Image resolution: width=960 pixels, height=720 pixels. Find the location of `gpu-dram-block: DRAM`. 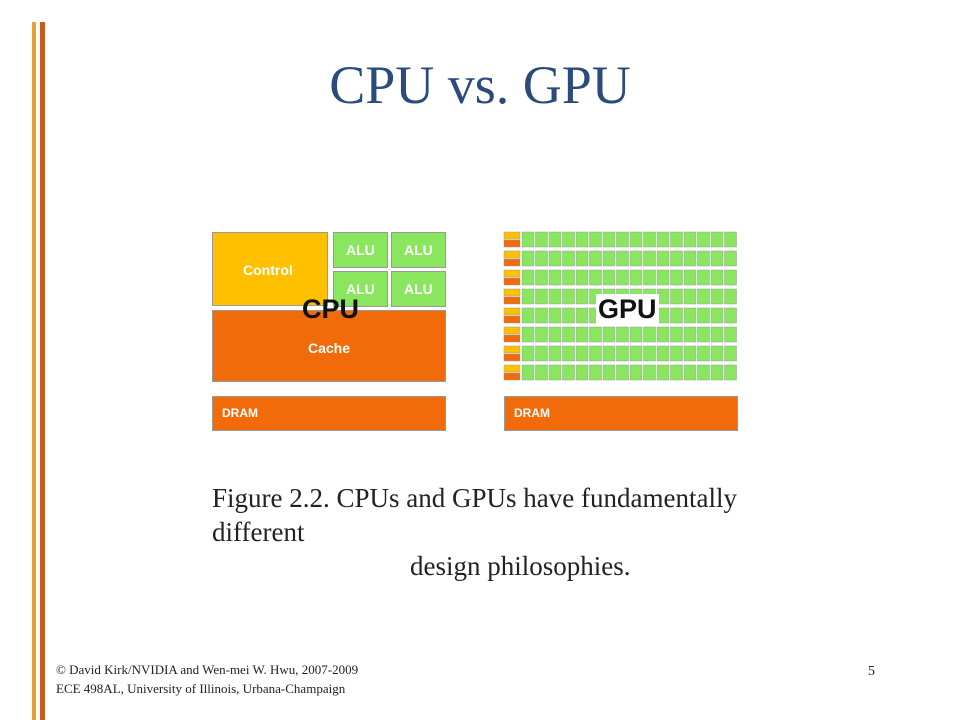

gpu-dram-block: DRAM is located at coordinates (621, 413).